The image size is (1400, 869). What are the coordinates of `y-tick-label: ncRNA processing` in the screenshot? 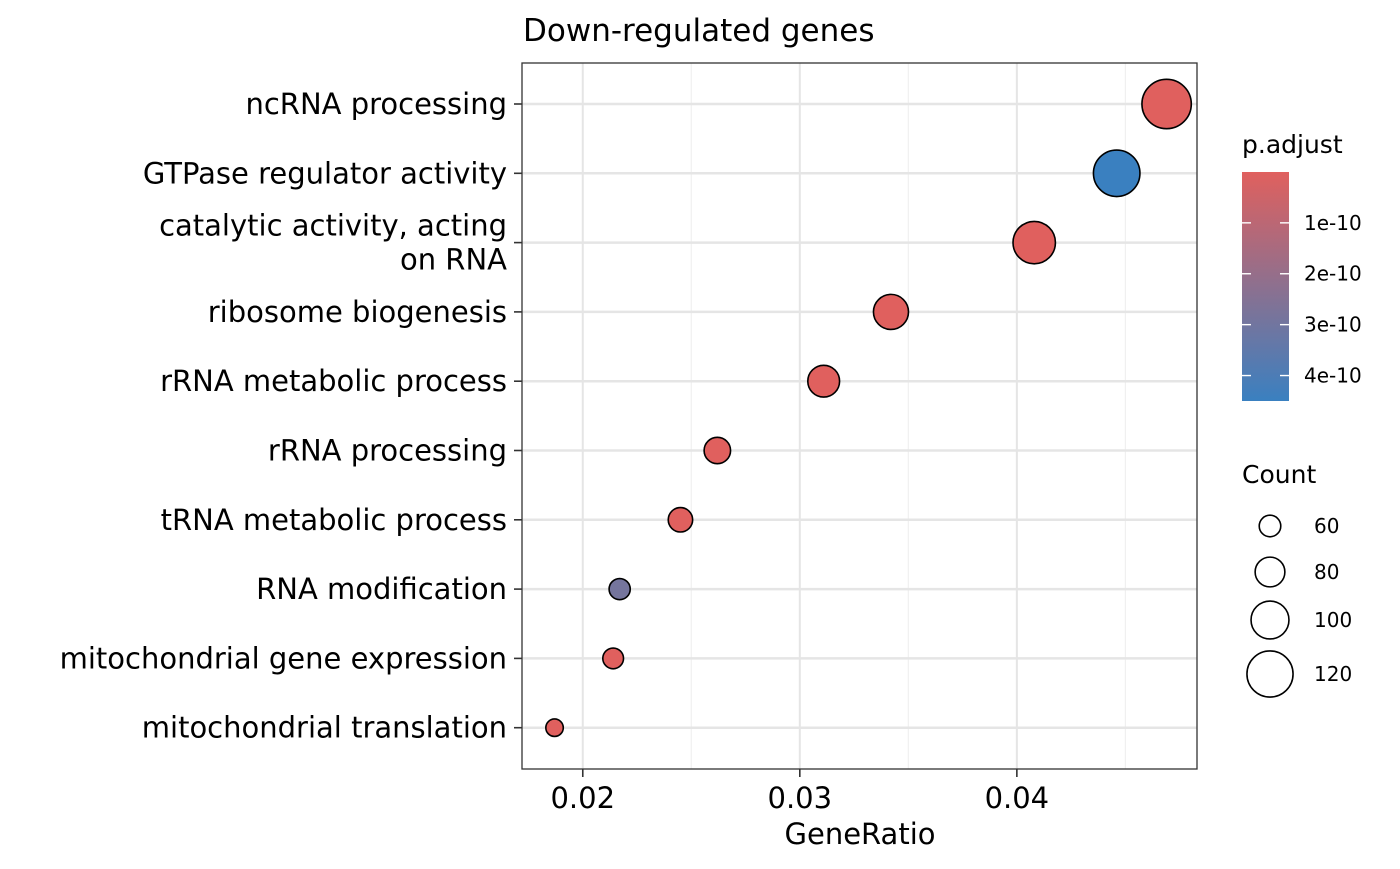 It's located at (376, 104).